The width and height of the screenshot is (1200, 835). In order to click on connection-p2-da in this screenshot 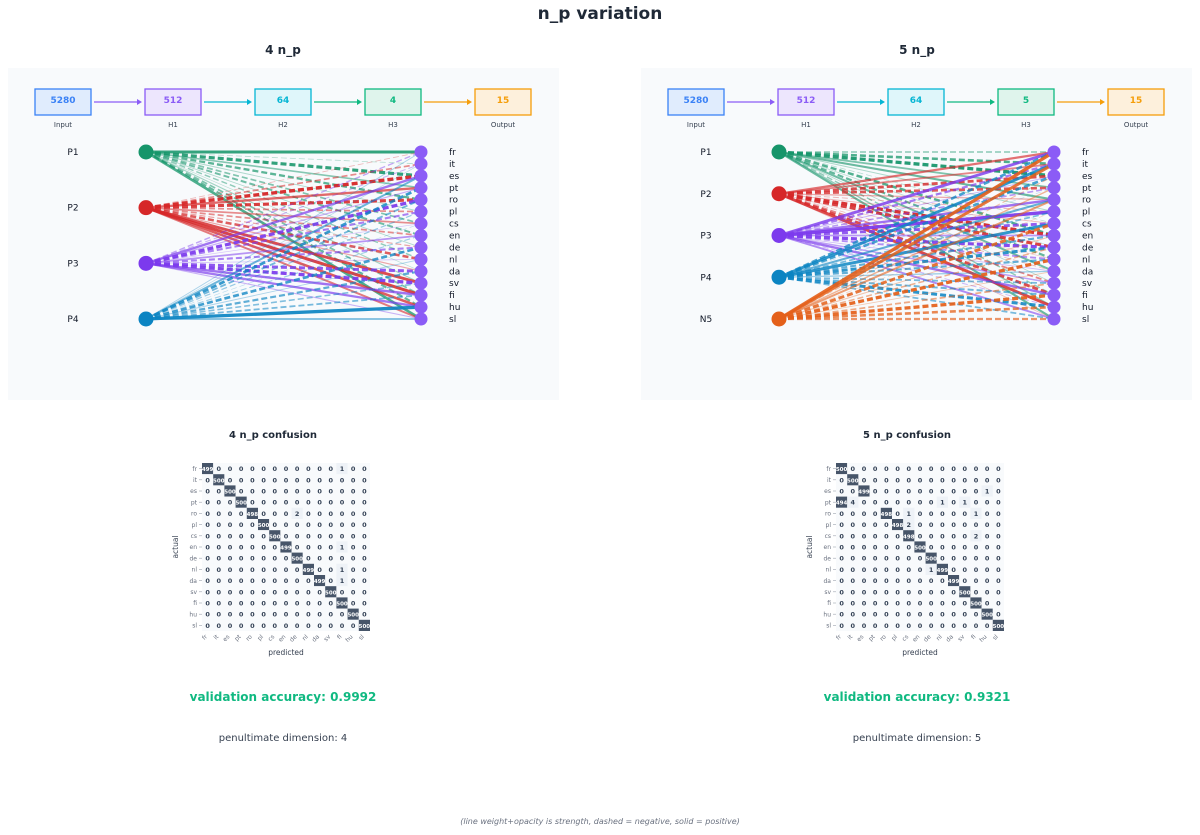, I will do `click(916, 232)`.